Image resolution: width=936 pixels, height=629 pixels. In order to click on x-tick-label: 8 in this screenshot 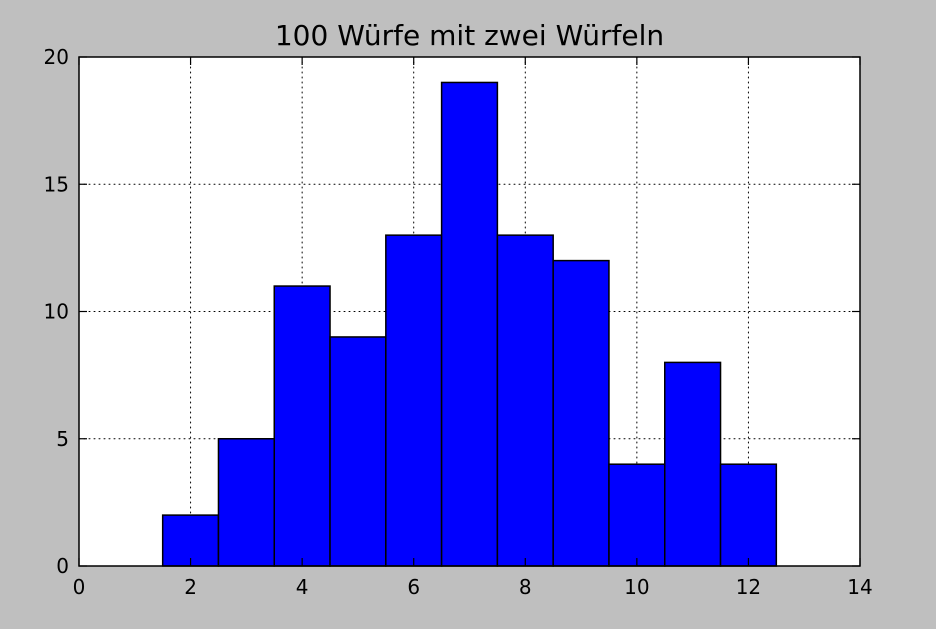, I will do `click(525, 587)`.